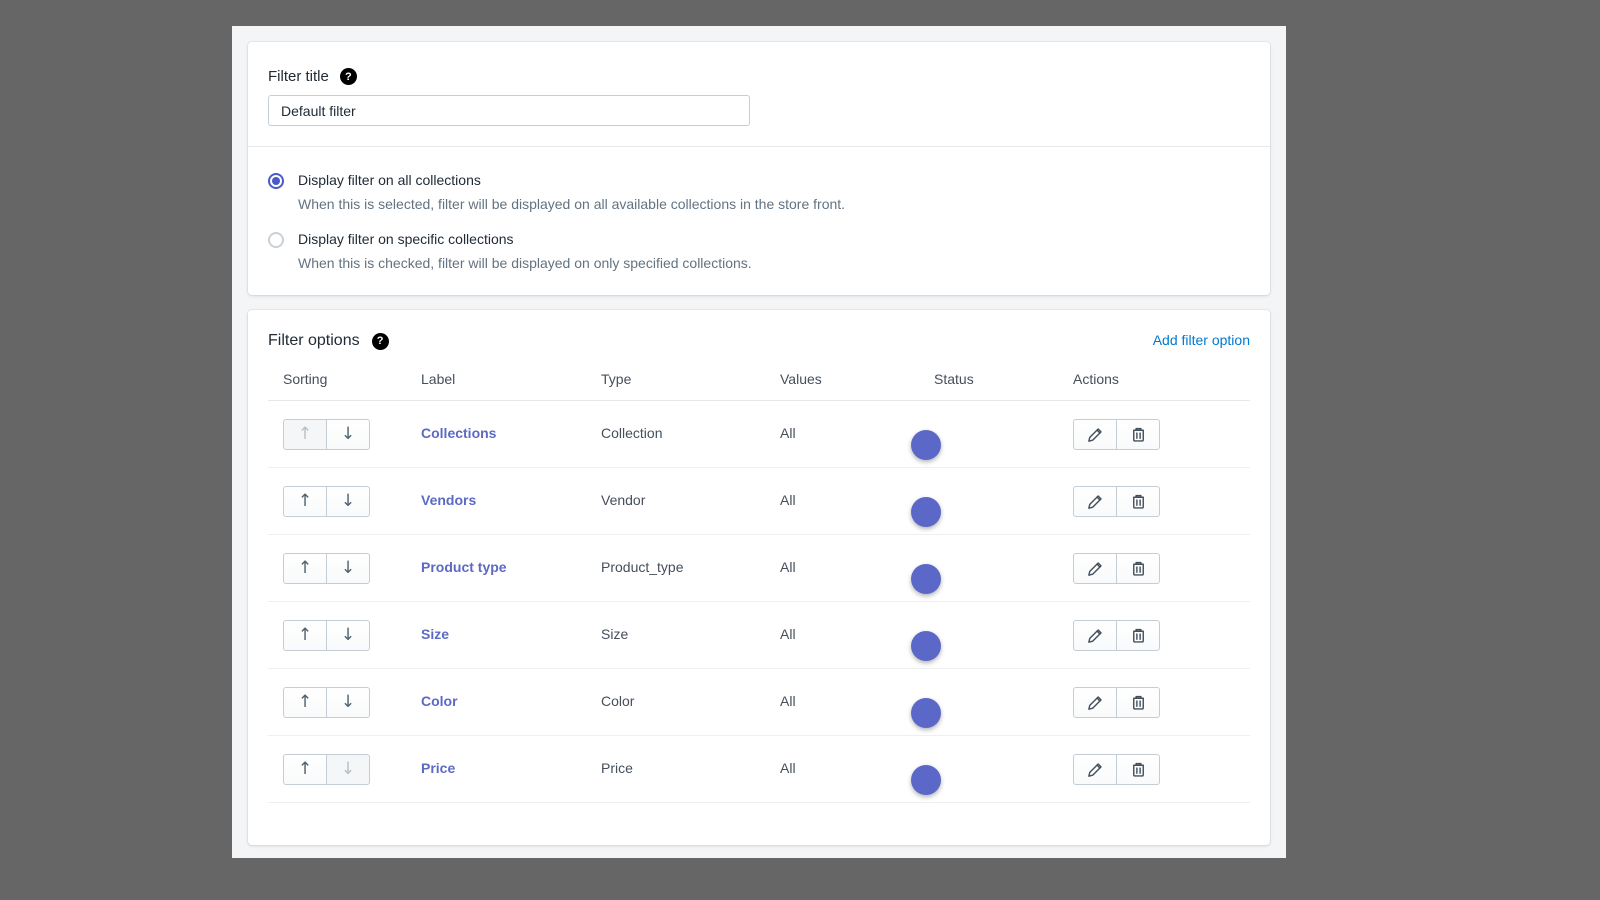  What do you see at coordinates (759, 434) in the screenshot?
I see `table-row: ↑ ↓ Collections Collection All` at bounding box center [759, 434].